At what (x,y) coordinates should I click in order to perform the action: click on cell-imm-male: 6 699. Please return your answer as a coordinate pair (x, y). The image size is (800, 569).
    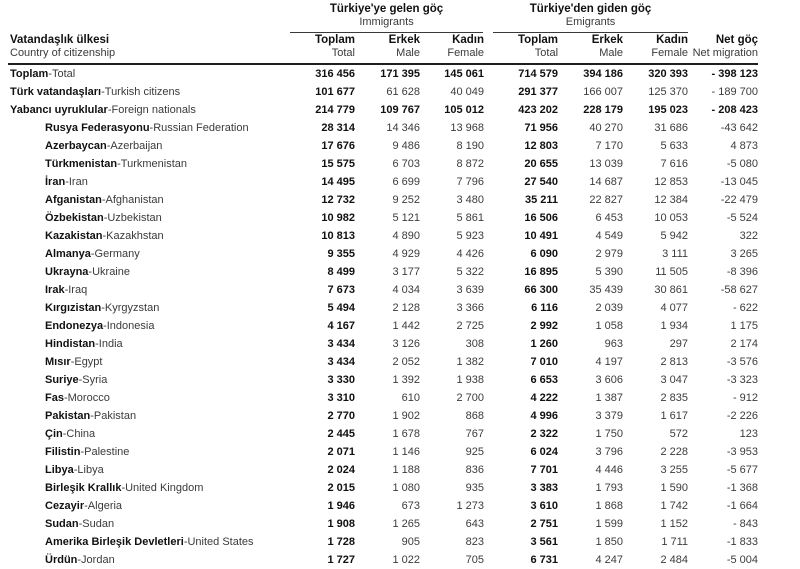
    Looking at the image, I should click on (406, 182).